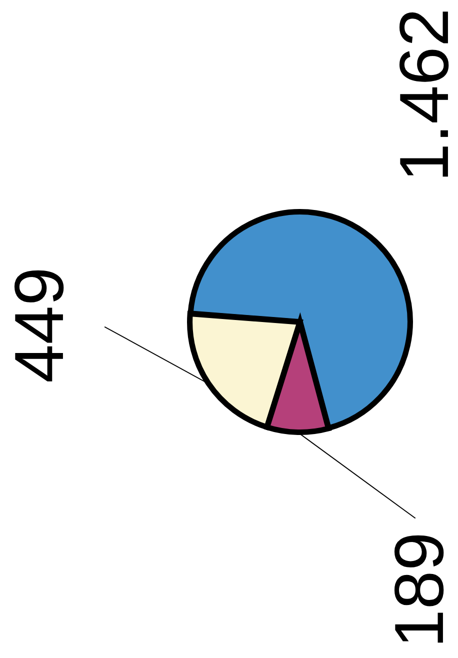  What do you see at coordinates (424, 94) in the screenshot?
I see `data-label: 1.462` at bounding box center [424, 94].